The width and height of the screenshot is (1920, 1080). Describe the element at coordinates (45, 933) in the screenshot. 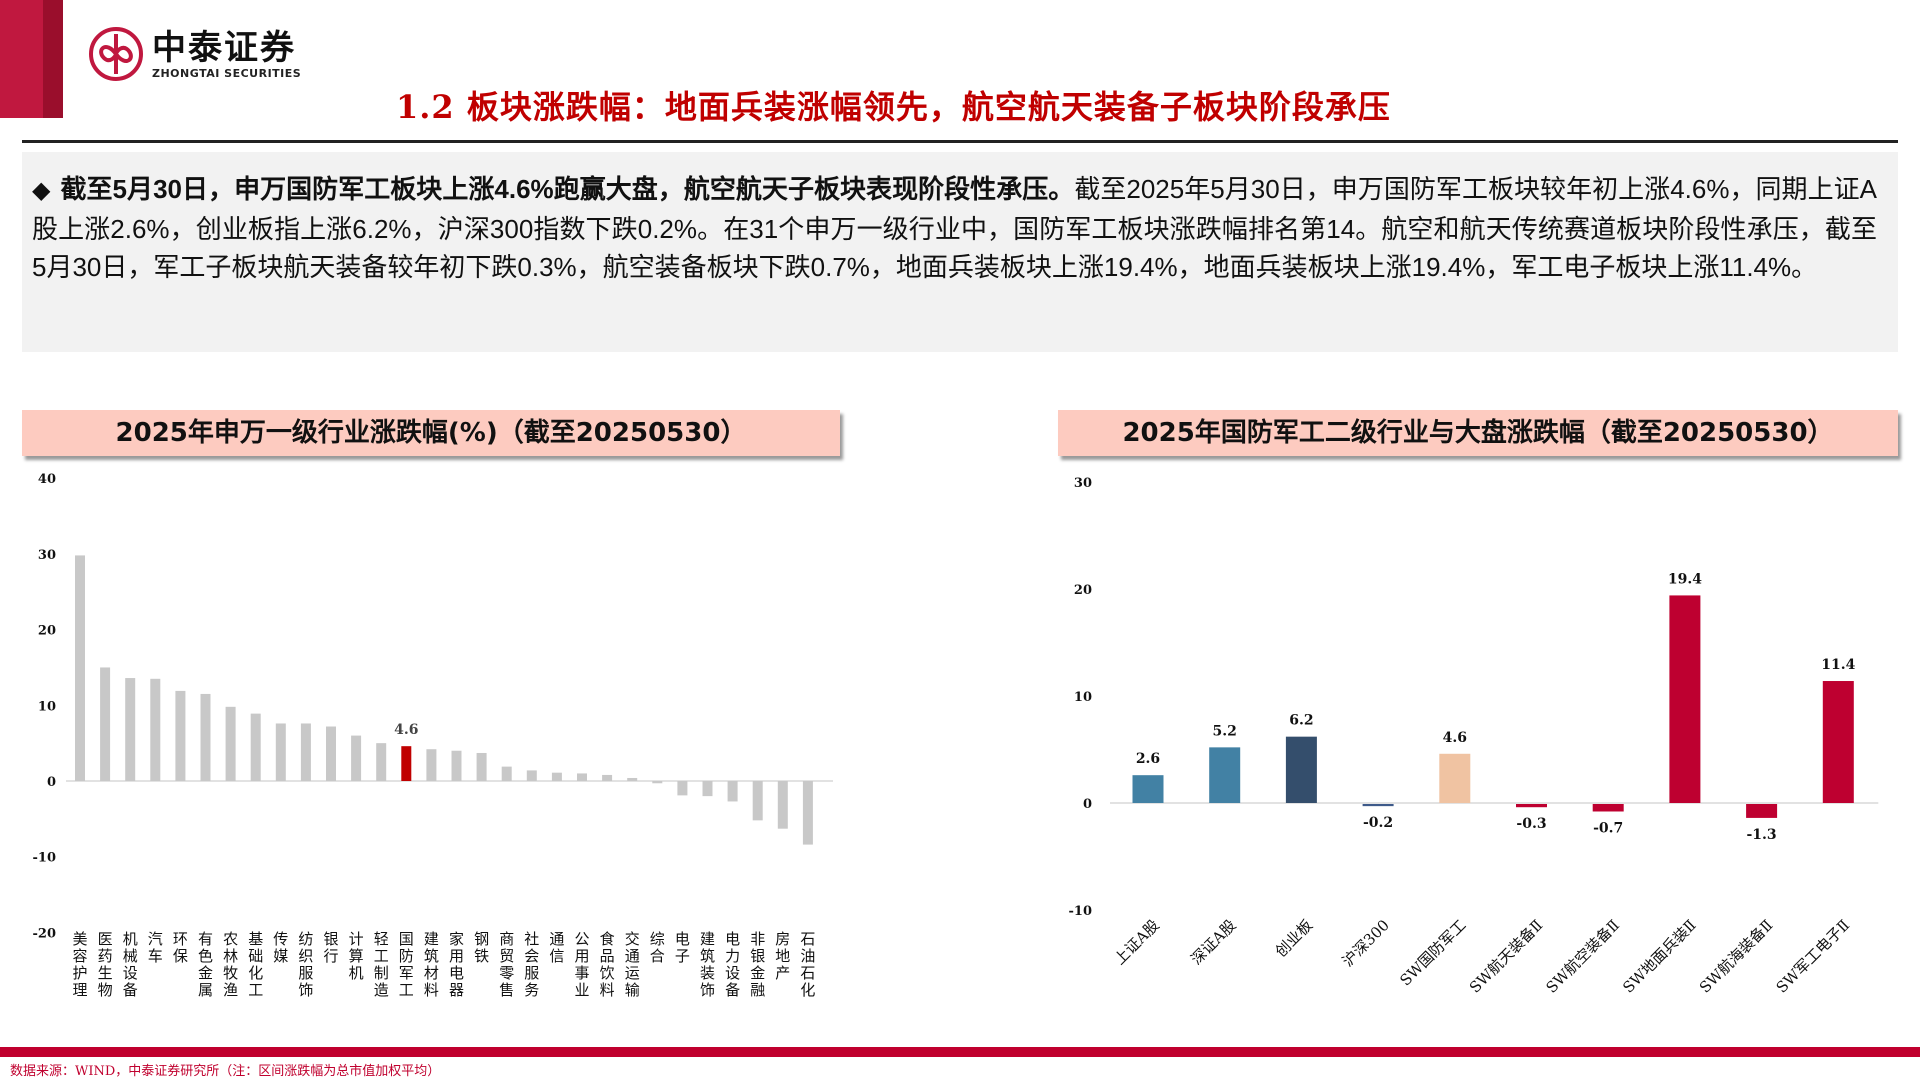

I see `y-tick-label: -20` at that location.